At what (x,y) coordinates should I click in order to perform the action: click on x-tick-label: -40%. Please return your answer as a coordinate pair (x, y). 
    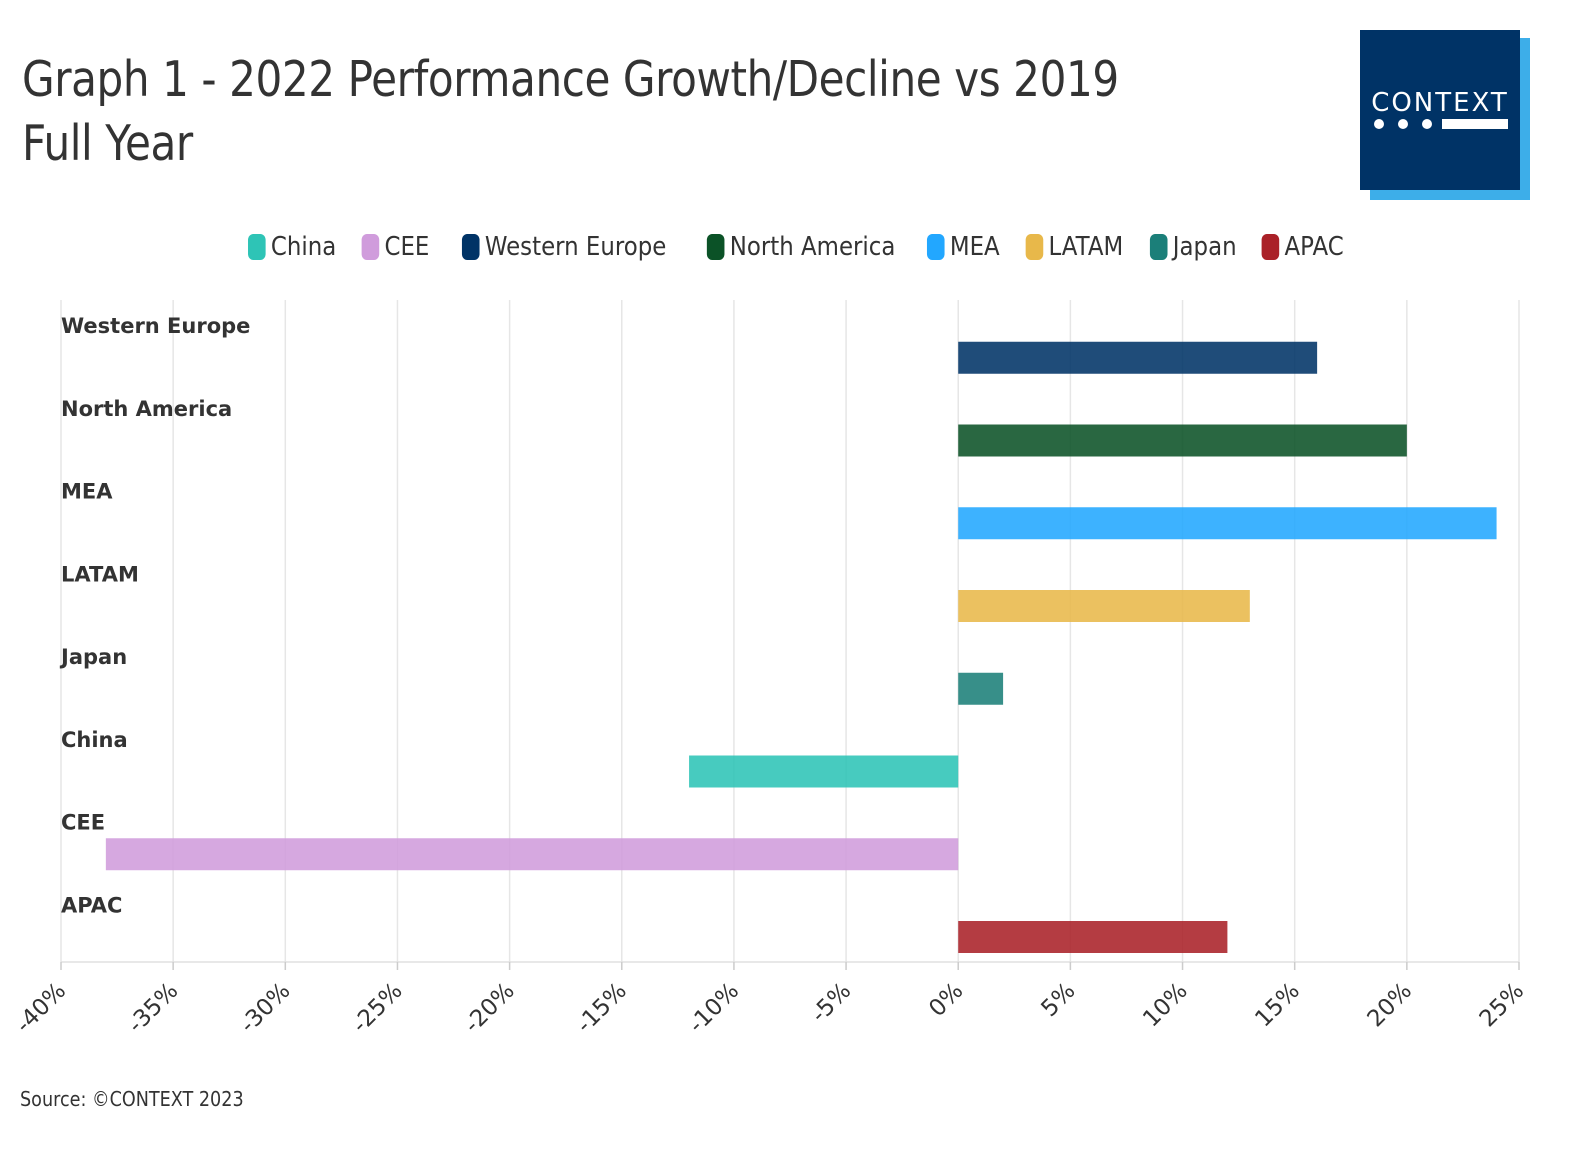
    Looking at the image, I should click on (41, 1008).